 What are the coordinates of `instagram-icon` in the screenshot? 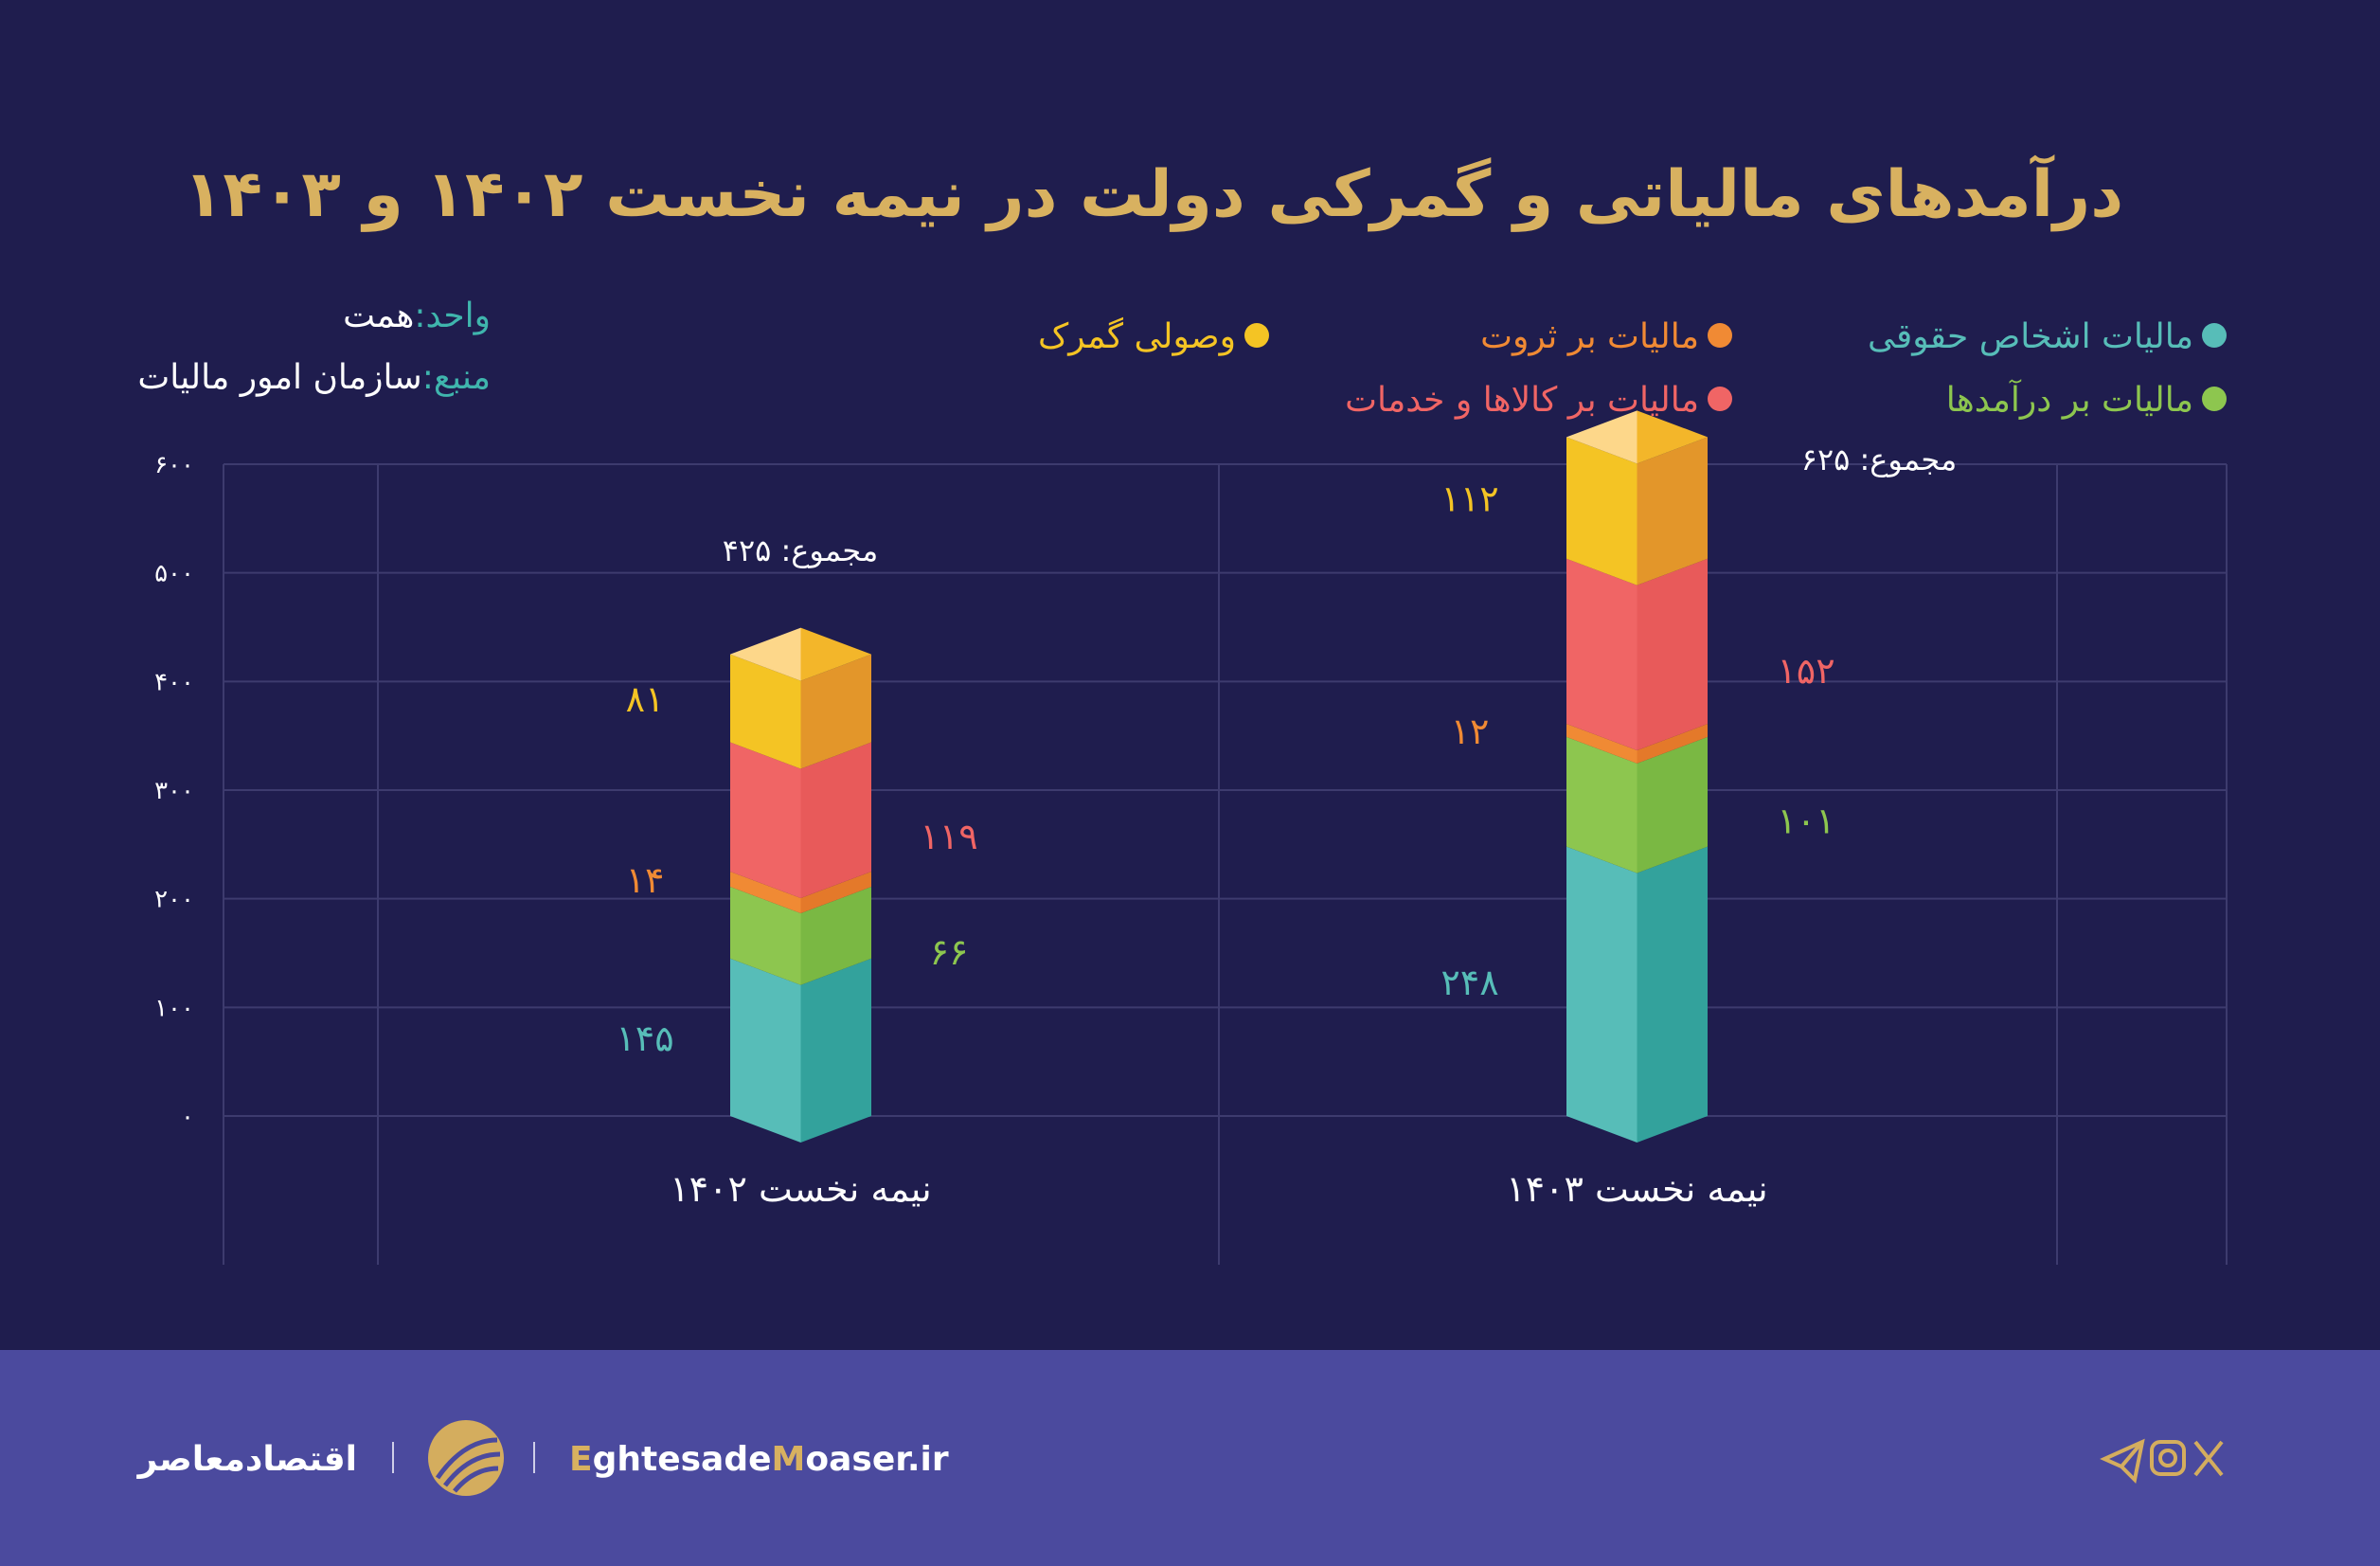 It's located at (2168, 1458).